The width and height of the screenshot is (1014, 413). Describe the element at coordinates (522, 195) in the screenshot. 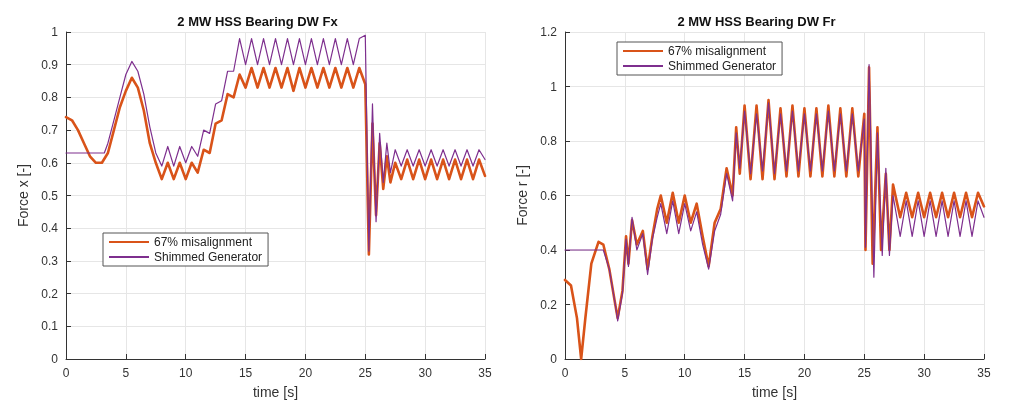

I see `y-axis-title: Force r [-]` at that location.